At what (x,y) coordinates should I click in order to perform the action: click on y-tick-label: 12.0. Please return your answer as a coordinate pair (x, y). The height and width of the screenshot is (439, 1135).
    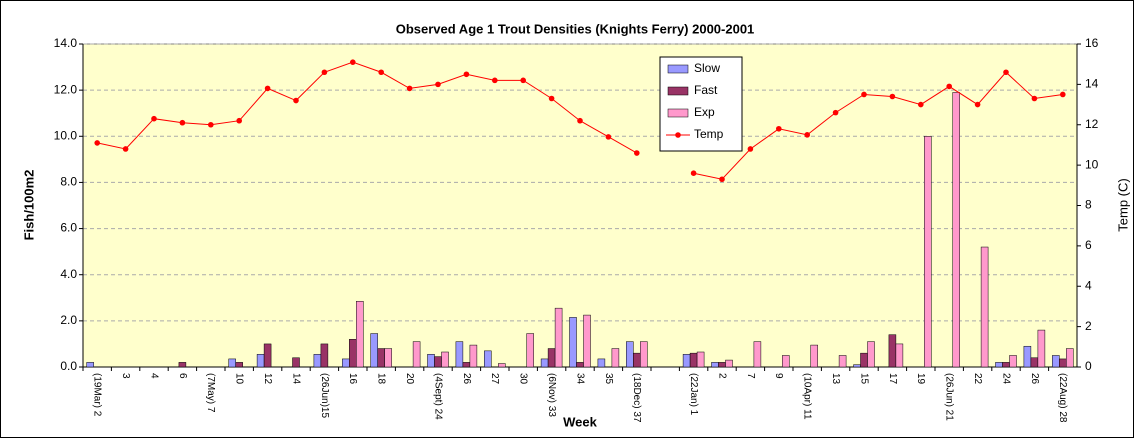
    Looking at the image, I should click on (66, 89).